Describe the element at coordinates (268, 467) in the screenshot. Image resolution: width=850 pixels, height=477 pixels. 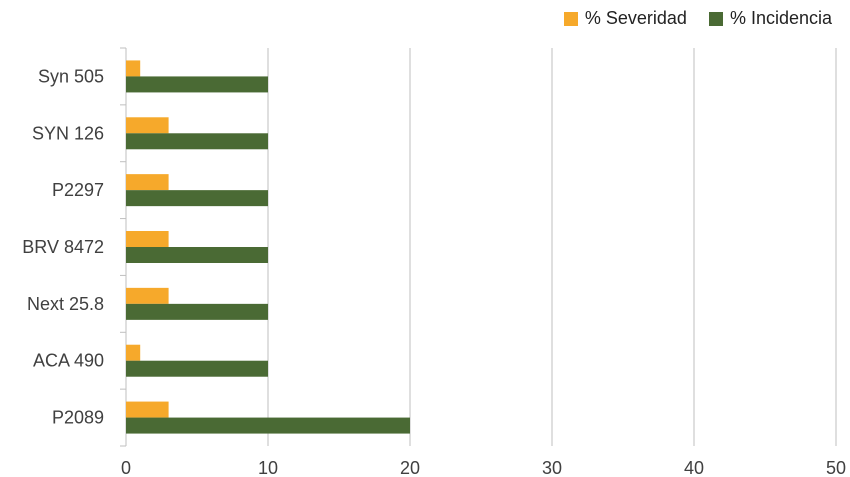
I see `x-tick-label-1: 10` at that location.